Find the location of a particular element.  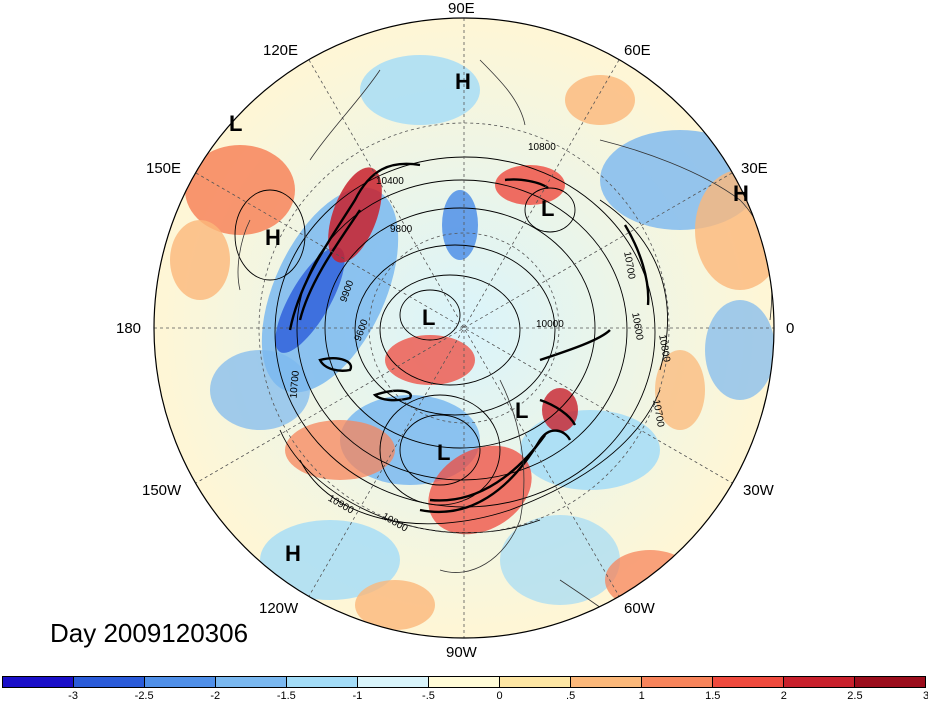

colorbar-tick-label: 1.5 is located at coordinates (713, 696).